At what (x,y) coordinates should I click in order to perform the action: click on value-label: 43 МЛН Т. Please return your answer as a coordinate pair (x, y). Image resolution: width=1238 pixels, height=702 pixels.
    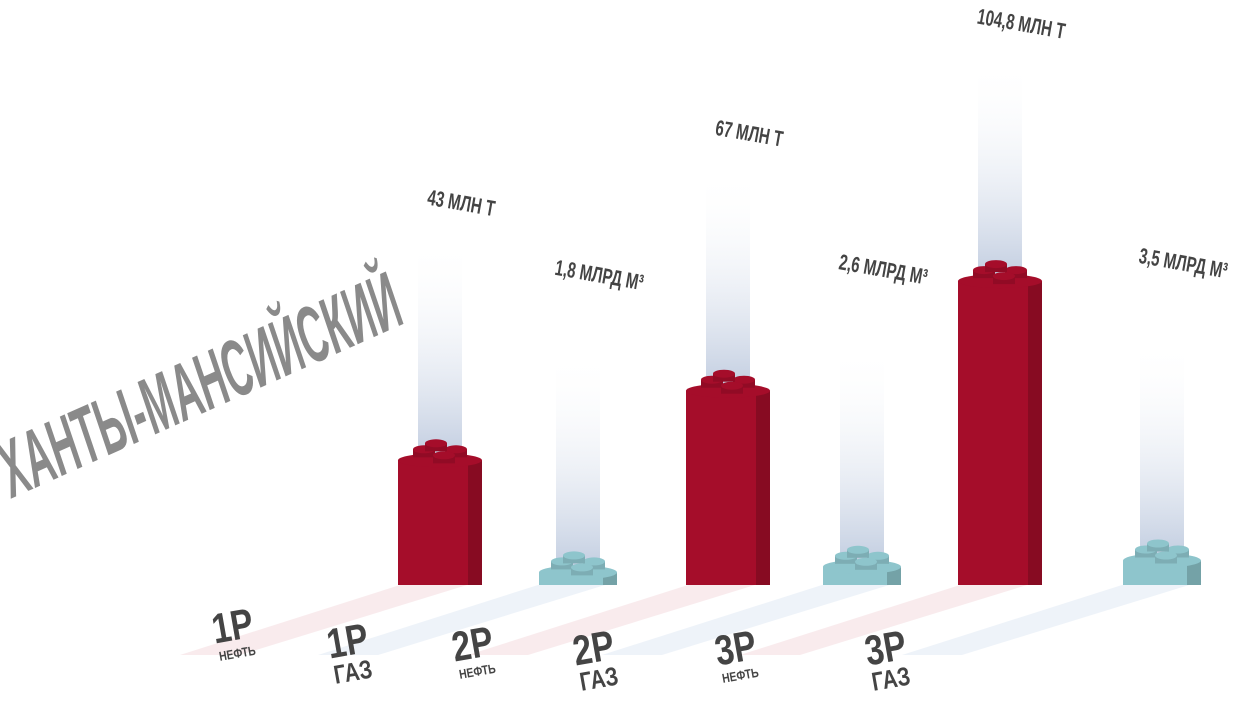
    Looking at the image, I should click on (462, 203).